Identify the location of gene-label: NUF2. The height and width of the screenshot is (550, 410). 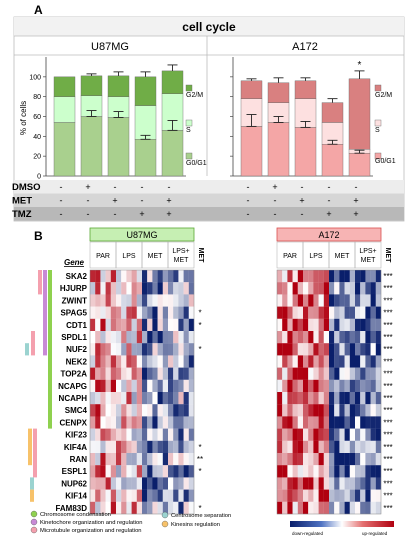
(76, 349).